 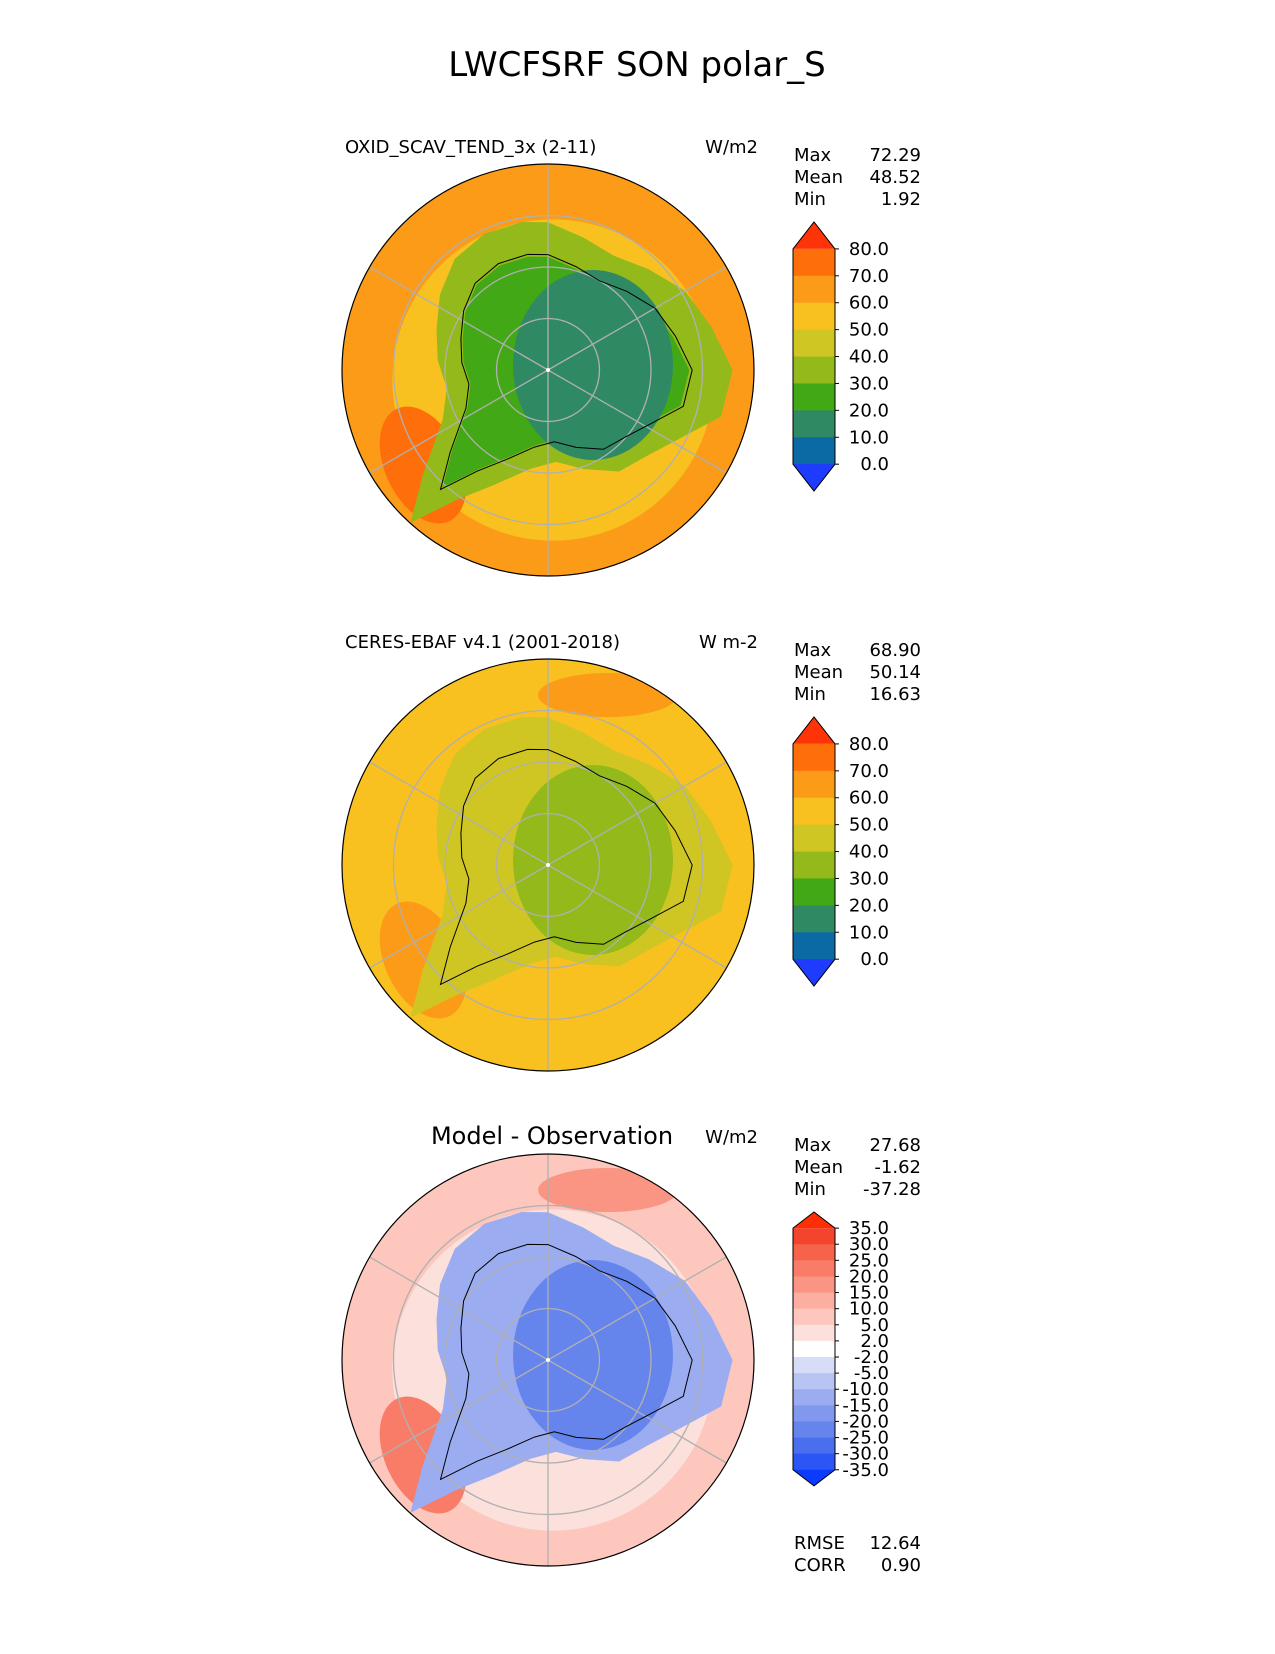 I want to click on map-boundary, so click(x=548, y=1360).